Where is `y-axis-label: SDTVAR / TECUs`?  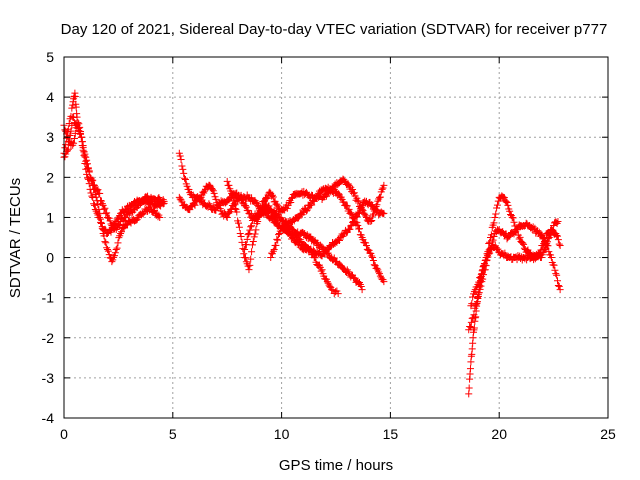 y-axis-label: SDTVAR / TECUs is located at coordinates (15, 238).